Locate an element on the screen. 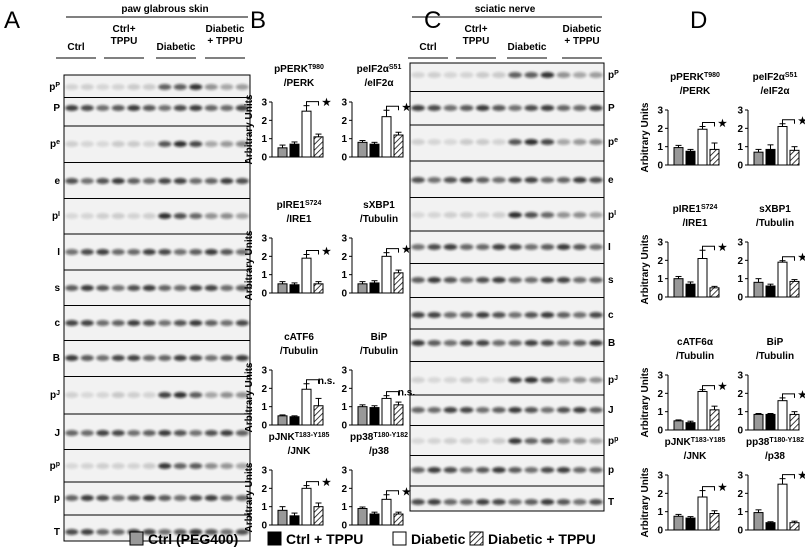 The image size is (805, 550). group-label: Diabetic is located at coordinates (582, 29).